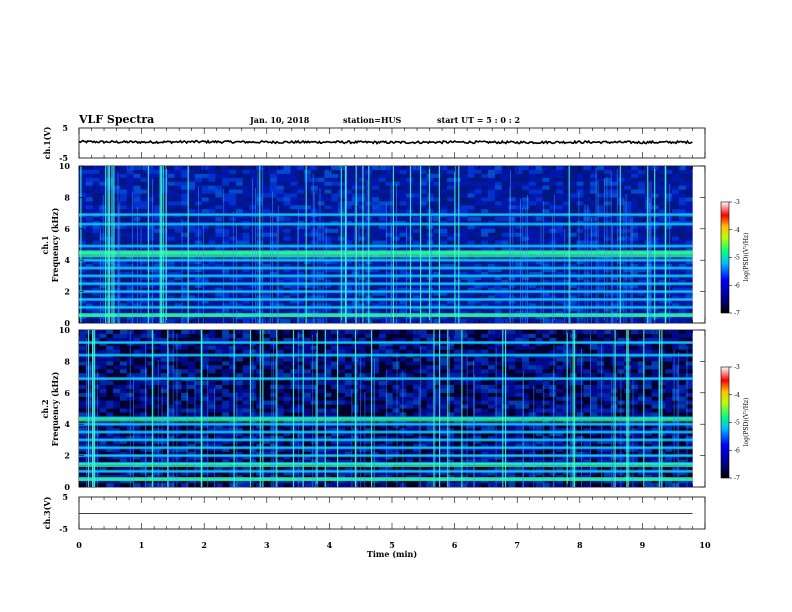 The width and height of the screenshot is (792, 612). What do you see at coordinates (386, 268) in the screenshot?
I see `frequency-band-core` at bounding box center [386, 268].